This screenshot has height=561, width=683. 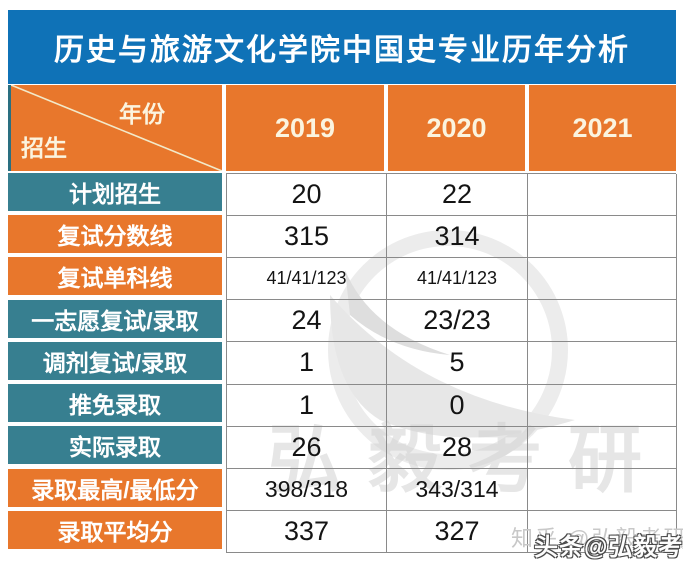 I want to click on row-label-cell: 计划招生, so click(x=115, y=192).